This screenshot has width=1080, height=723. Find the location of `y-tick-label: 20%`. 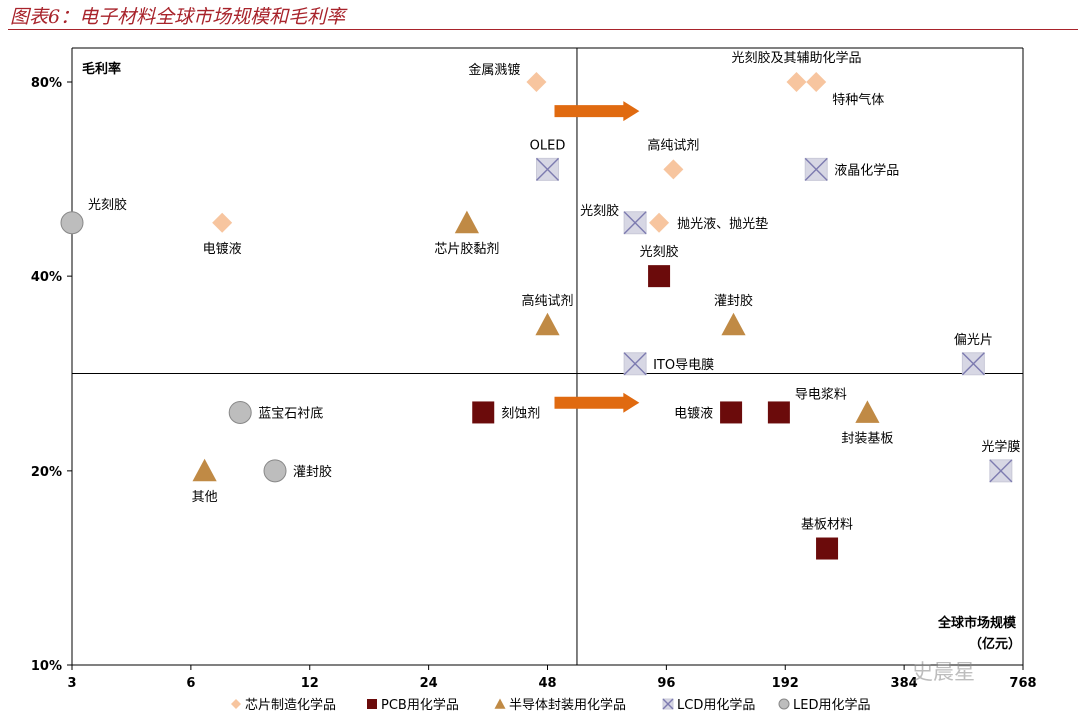

y-tick-label: 20% is located at coordinates (46, 472).